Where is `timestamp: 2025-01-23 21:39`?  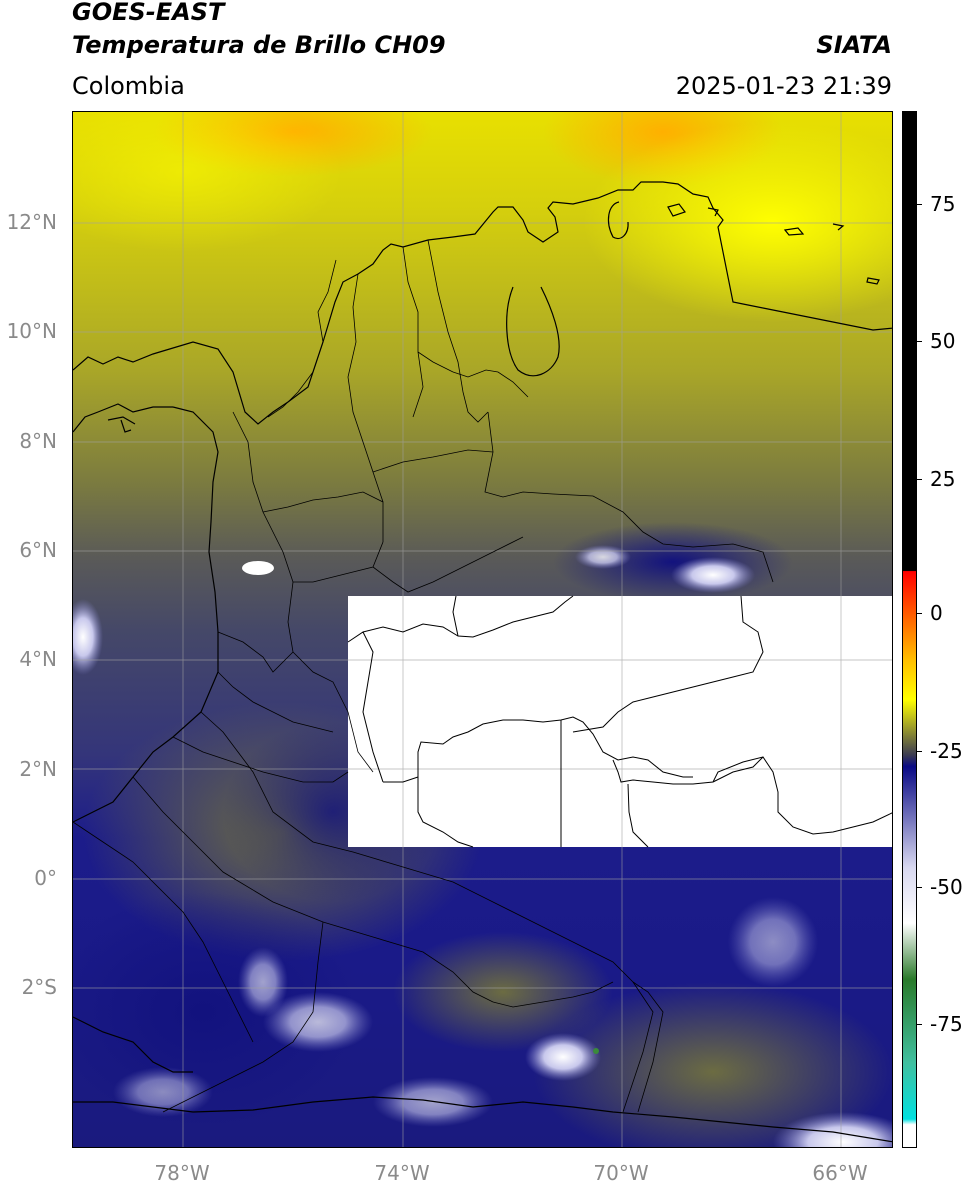
timestamp: 2025-01-23 21:39 is located at coordinates (783, 86).